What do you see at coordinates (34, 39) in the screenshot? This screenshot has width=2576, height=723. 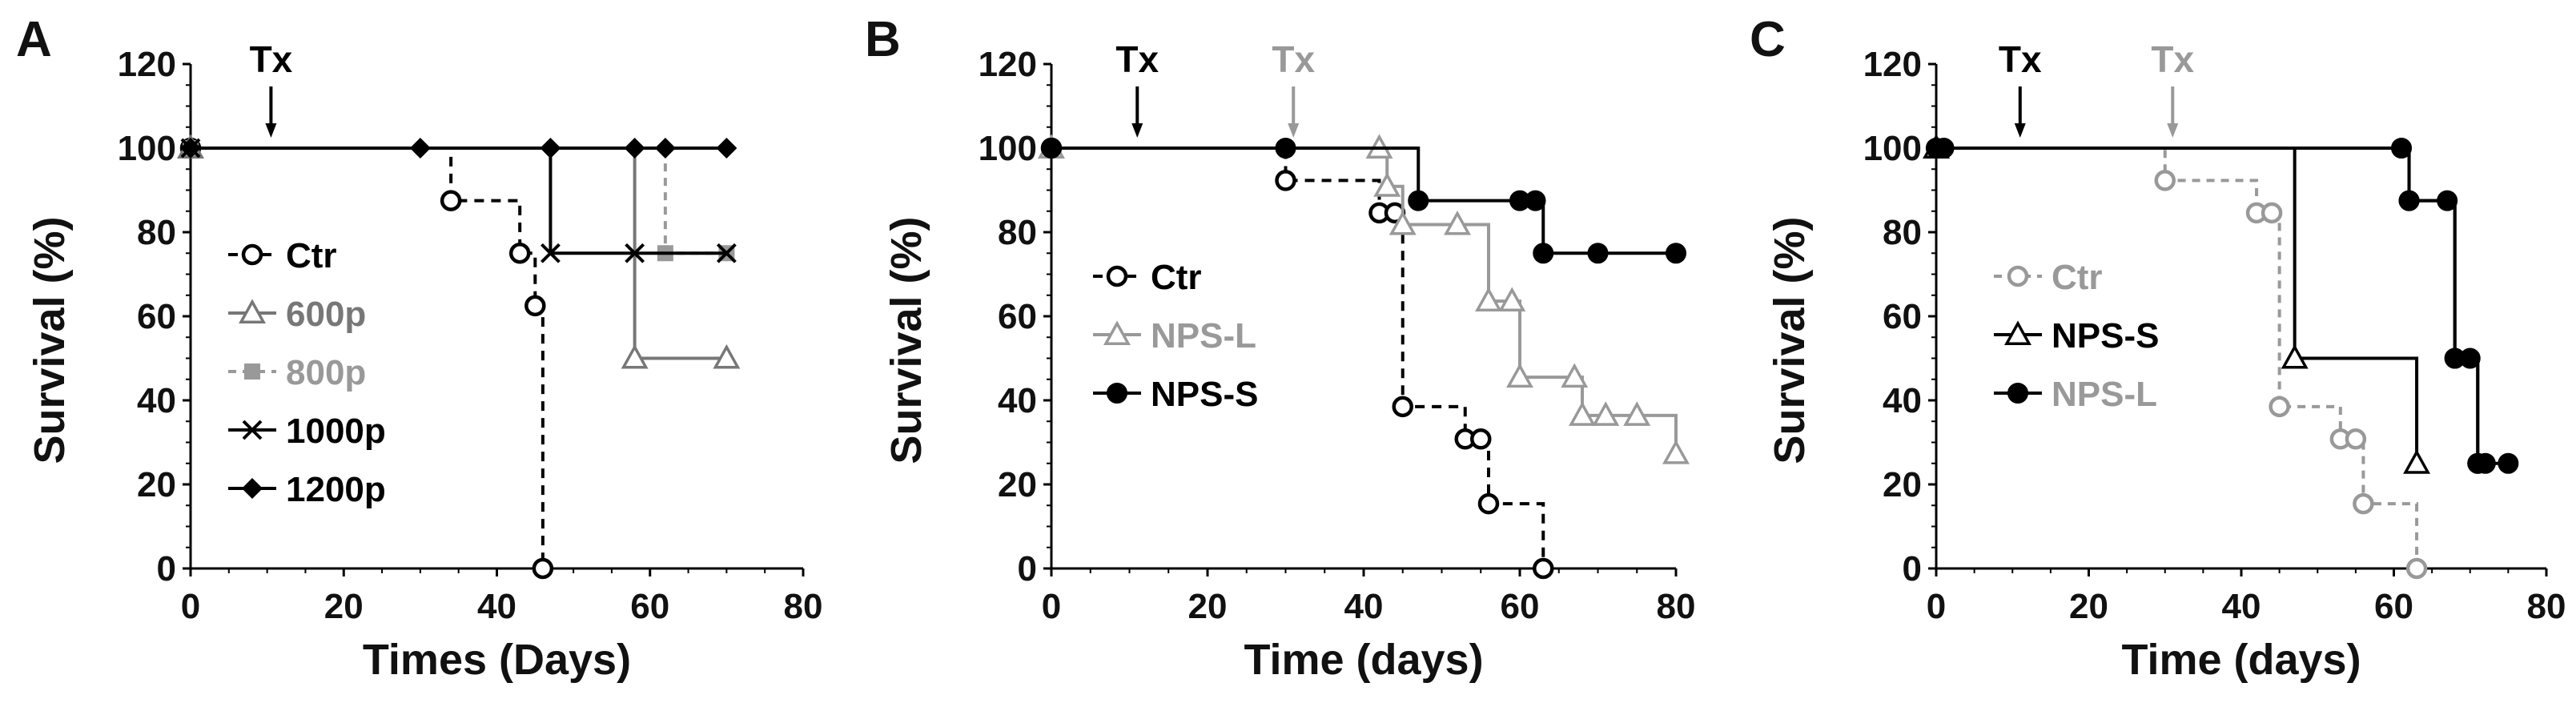 I see `panel-label: A` at bounding box center [34, 39].